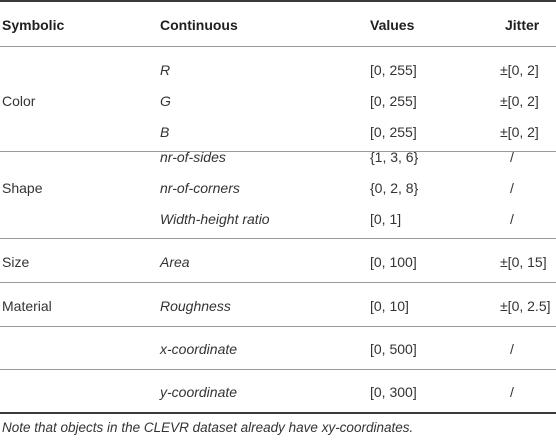 The width and height of the screenshot is (556, 442). Describe the element at coordinates (523, 262) in the screenshot. I see `row-area-jitter: ±[0, 15]` at that location.